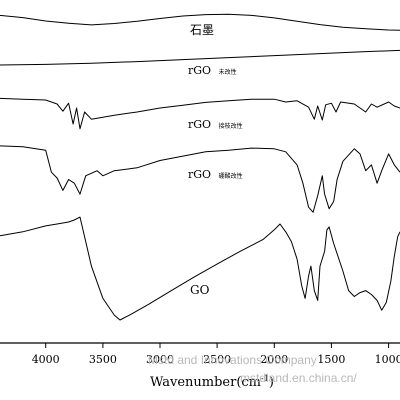  What do you see at coordinates (200, 290) in the screenshot?
I see `label-go: GO` at bounding box center [200, 290].